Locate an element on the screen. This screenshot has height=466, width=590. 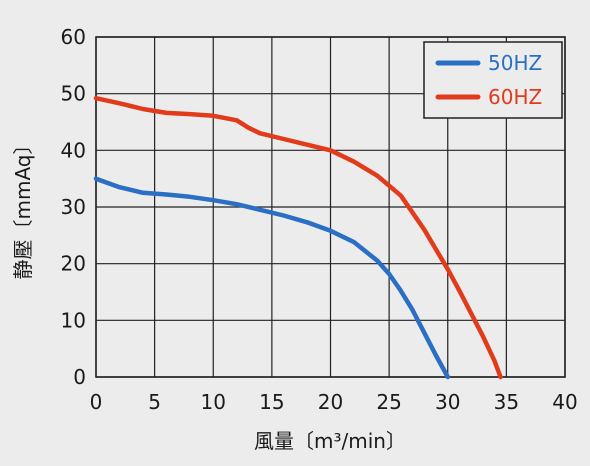
x-axis-label: 風量〔m³/min〕 is located at coordinates (330, 441).